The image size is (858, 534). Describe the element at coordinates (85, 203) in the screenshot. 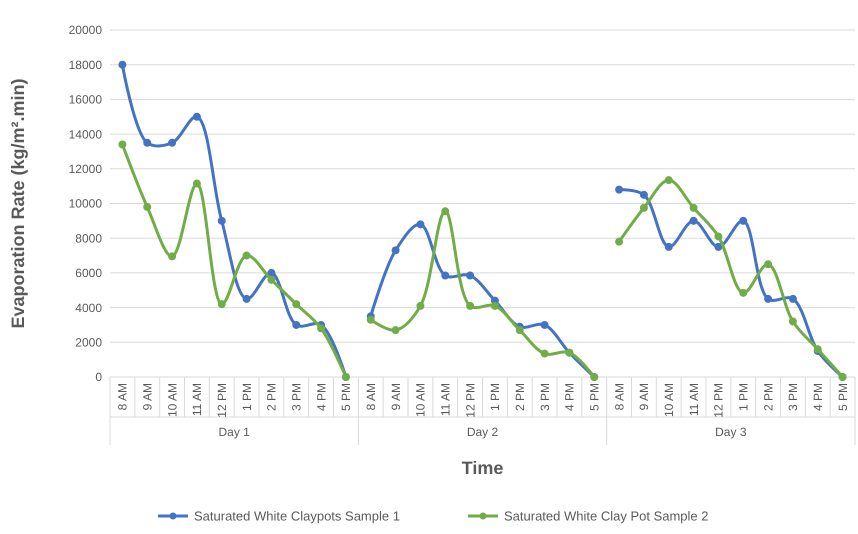

I see `y-tick-label: 10000` at that location.